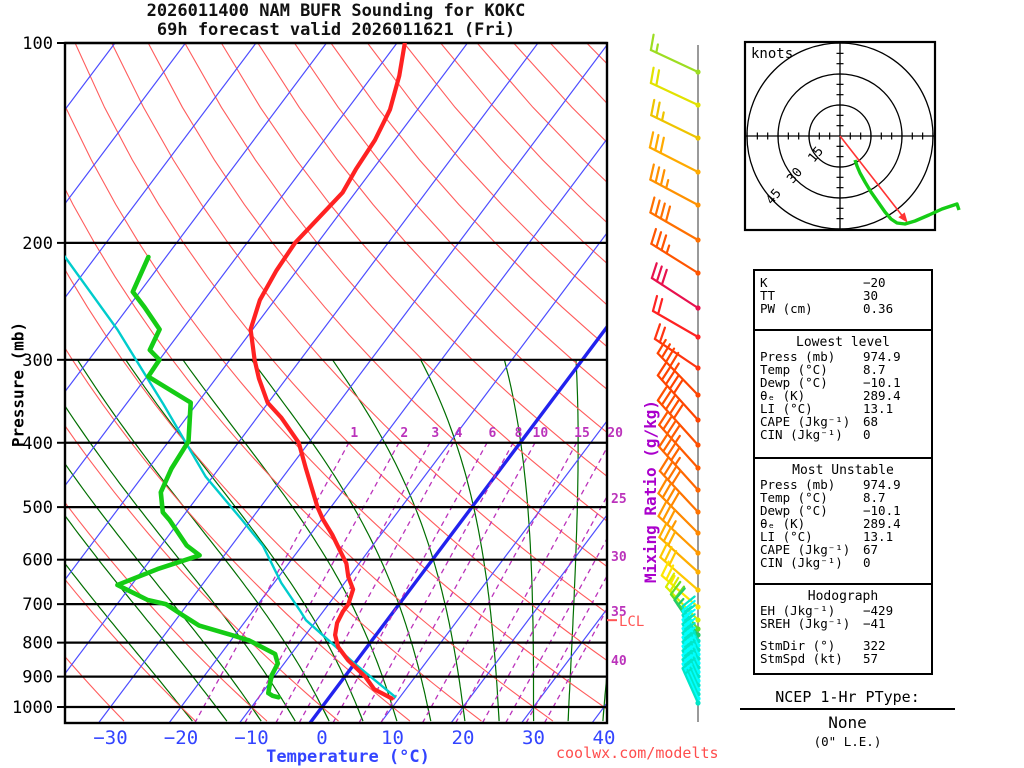 This screenshot has width=1024, height=768. What do you see at coordinates (874, 645) in the screenshot?
I see `stat-value: 322` at bounding box center [874, 645].